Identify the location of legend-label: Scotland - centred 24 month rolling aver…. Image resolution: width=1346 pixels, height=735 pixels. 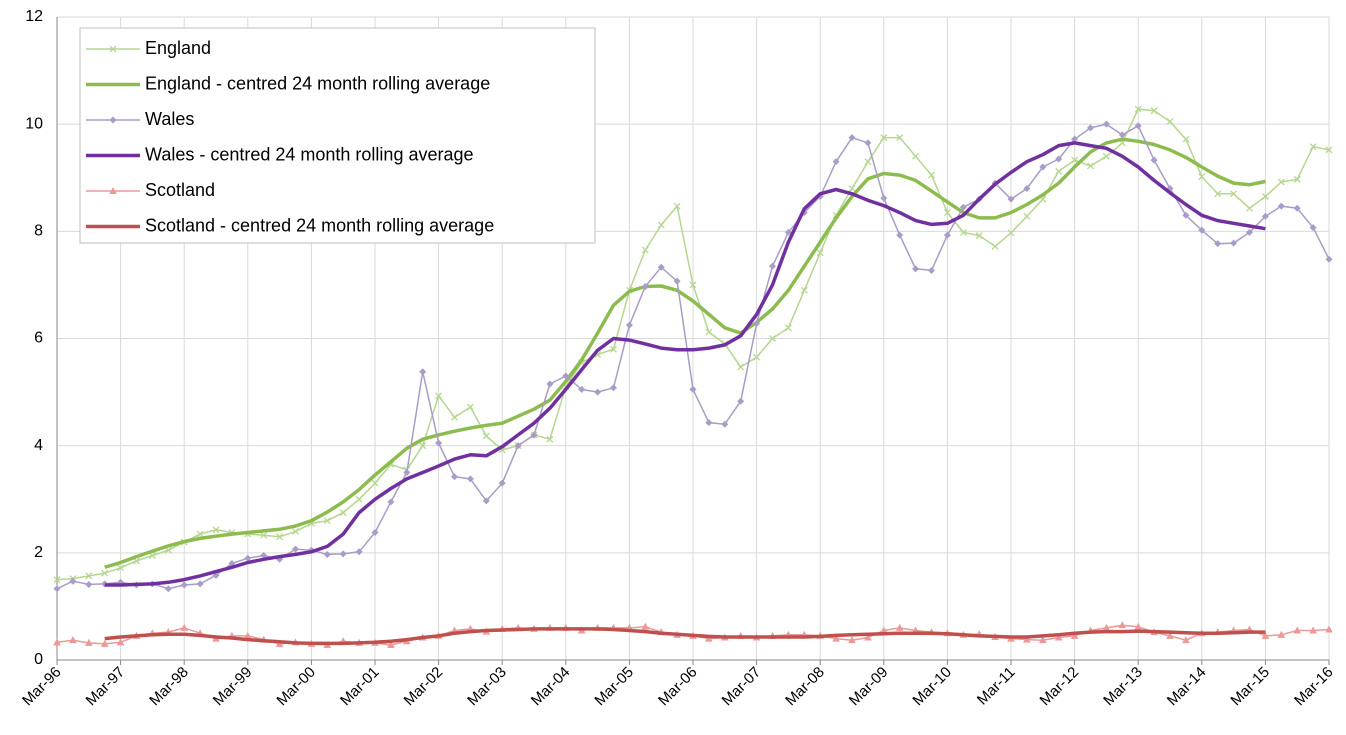
(319, 225).